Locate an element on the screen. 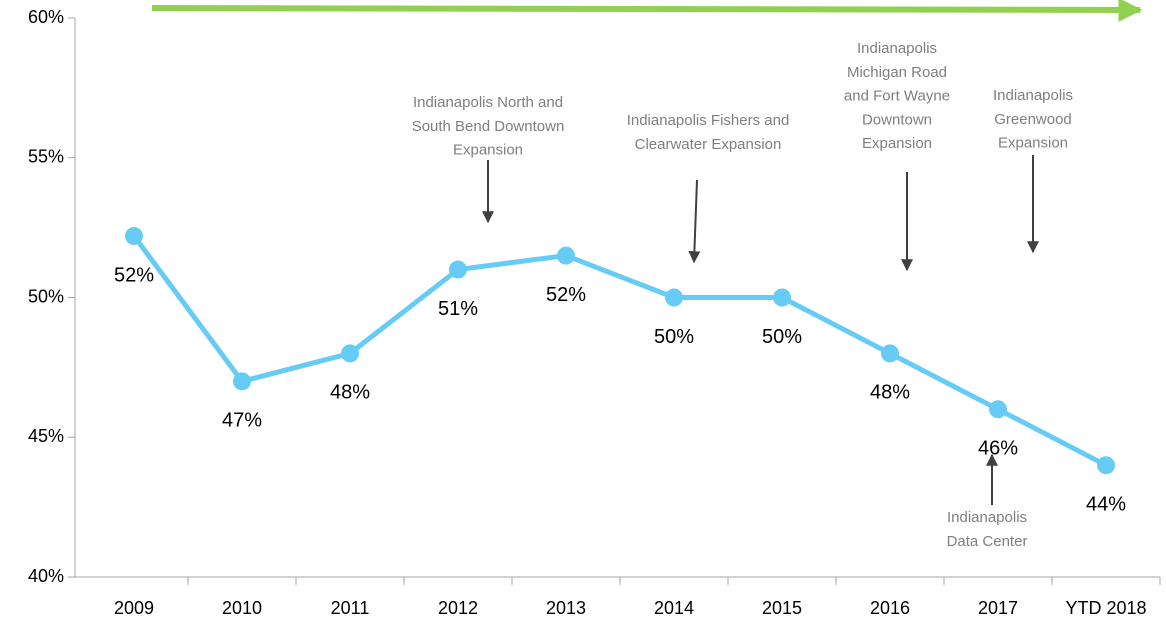 The image size is (1166, 624). annotation-text: Downtown is located at coordinates (897, 119).